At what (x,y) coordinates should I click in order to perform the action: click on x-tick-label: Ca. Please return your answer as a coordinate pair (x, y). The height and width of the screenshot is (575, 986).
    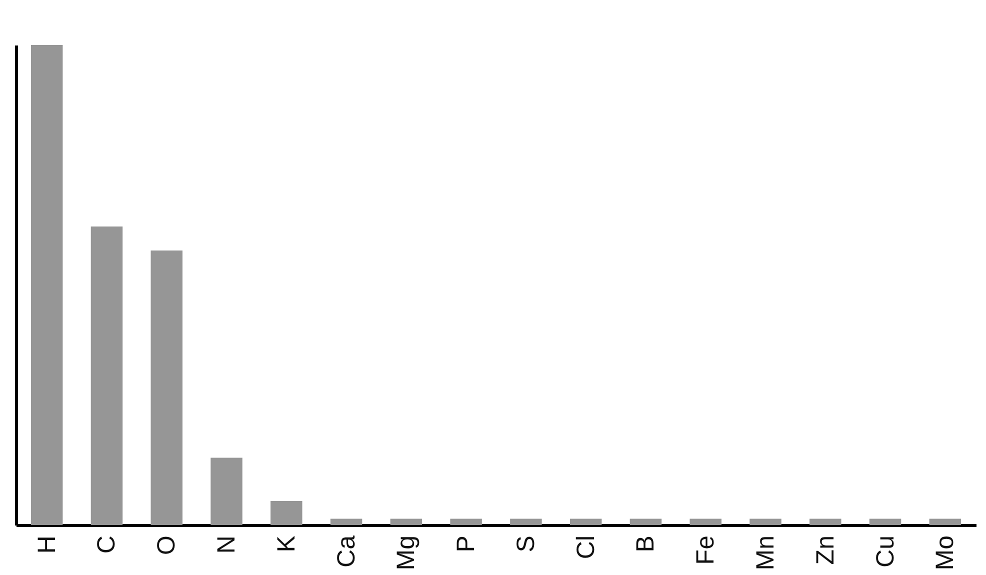
    Looking at the image, I should click on (346, 551).